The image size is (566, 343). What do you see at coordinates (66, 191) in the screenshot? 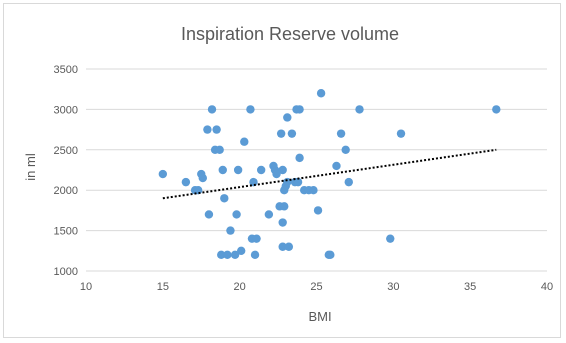
I see `y-tick-label: 2000` at bounding box center [66, 191].